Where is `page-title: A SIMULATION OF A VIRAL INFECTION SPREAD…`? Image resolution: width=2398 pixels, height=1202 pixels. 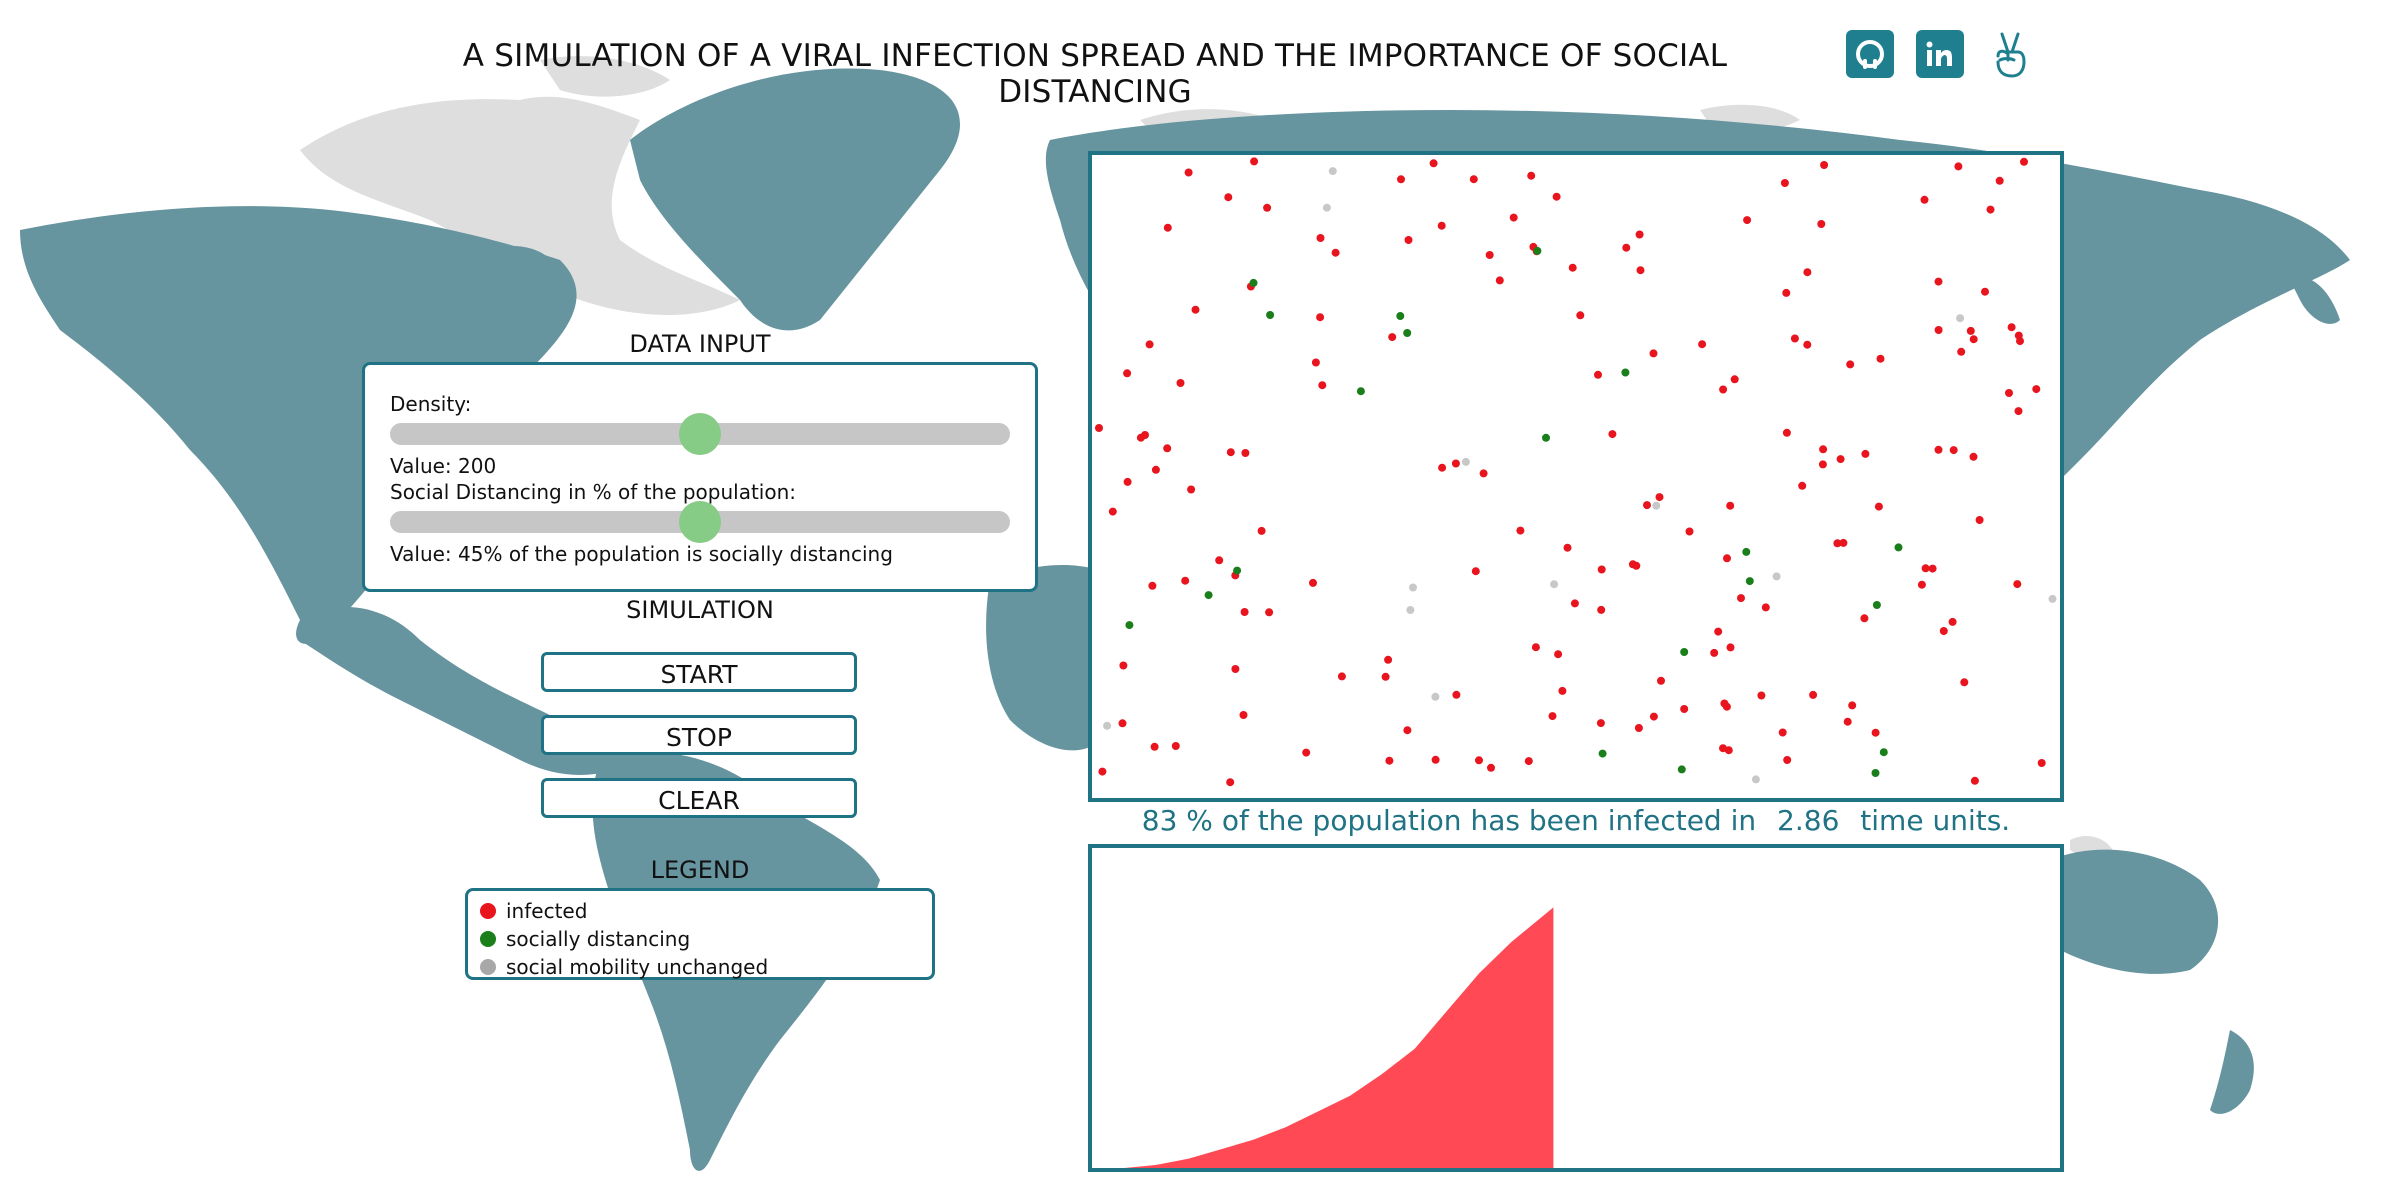
page-title: A SIMULATION OF A VIRAL INFECTION SPREAD… is located at coordinates (1095, 74).